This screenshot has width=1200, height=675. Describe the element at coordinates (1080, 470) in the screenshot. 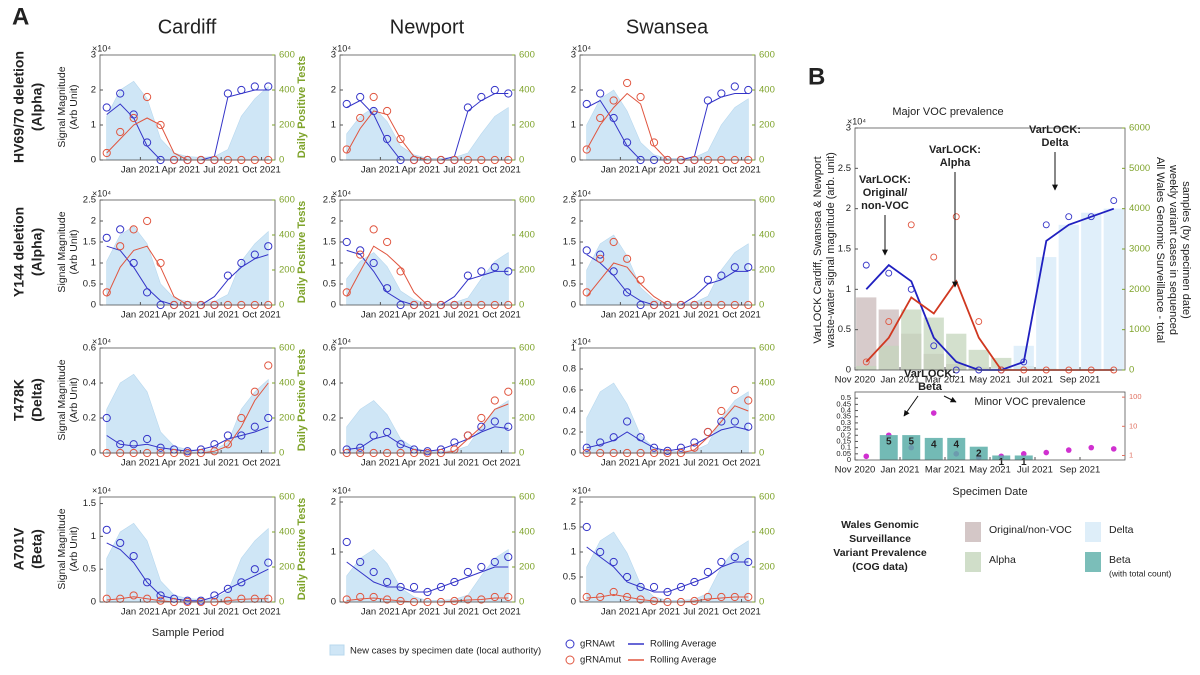

I see `x-tick-label: Sep 2021` at that location.